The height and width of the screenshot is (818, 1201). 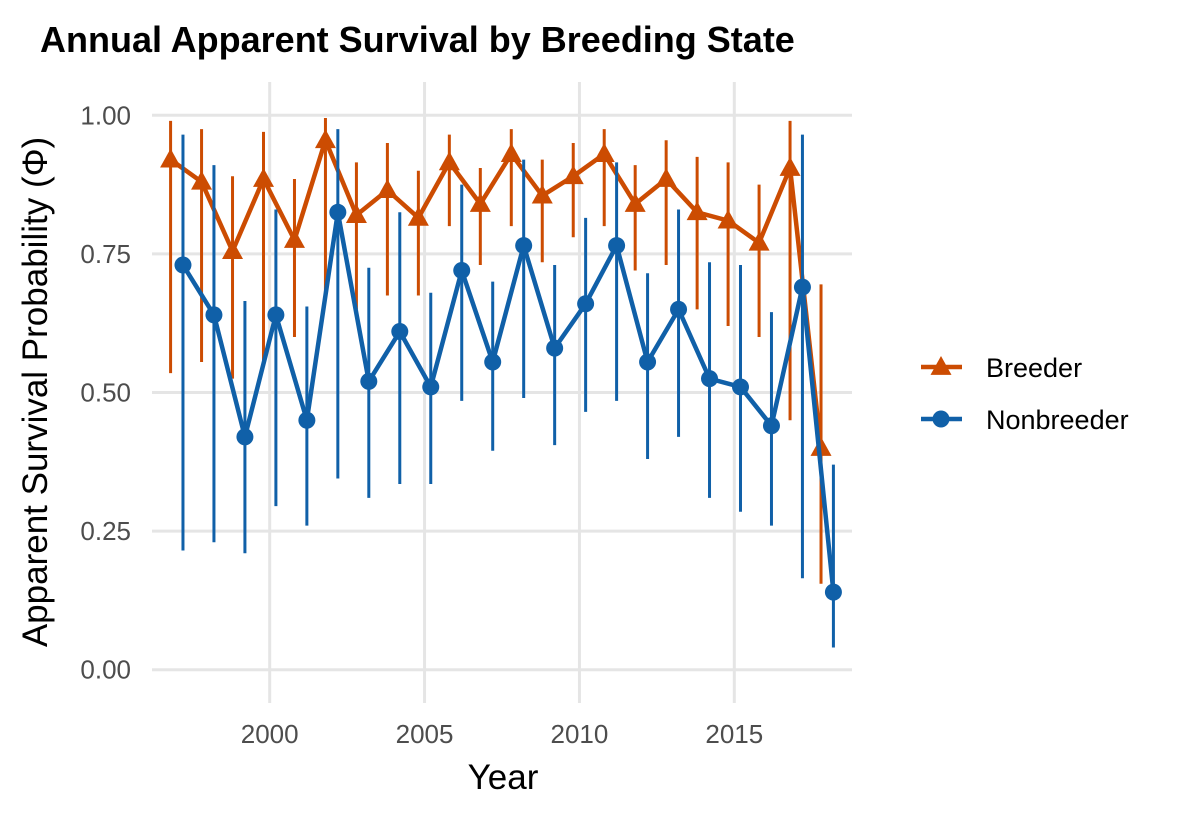 What do you see at coordinates (105, 531) in the screenshot?
I see `y-tick-label: 0.25` at bounding box center [105, 531].